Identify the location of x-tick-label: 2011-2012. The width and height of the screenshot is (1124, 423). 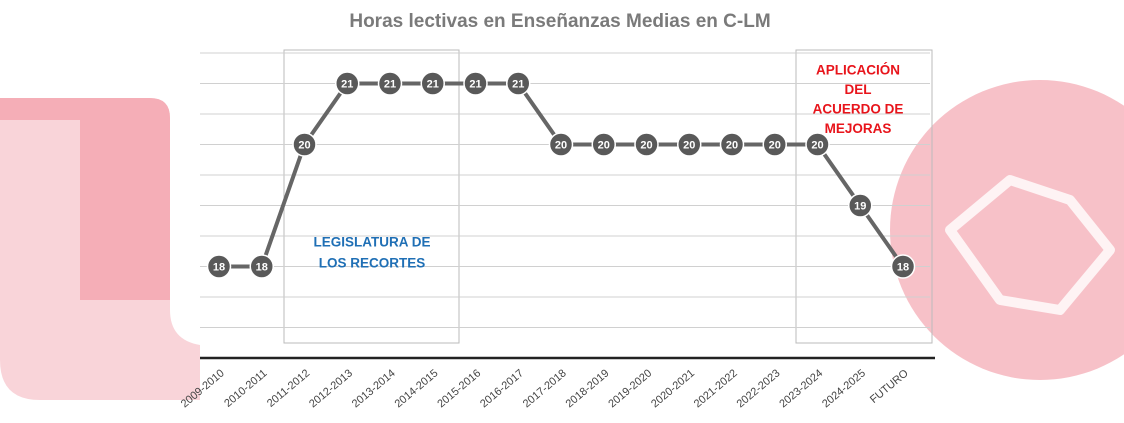
(288, 388).